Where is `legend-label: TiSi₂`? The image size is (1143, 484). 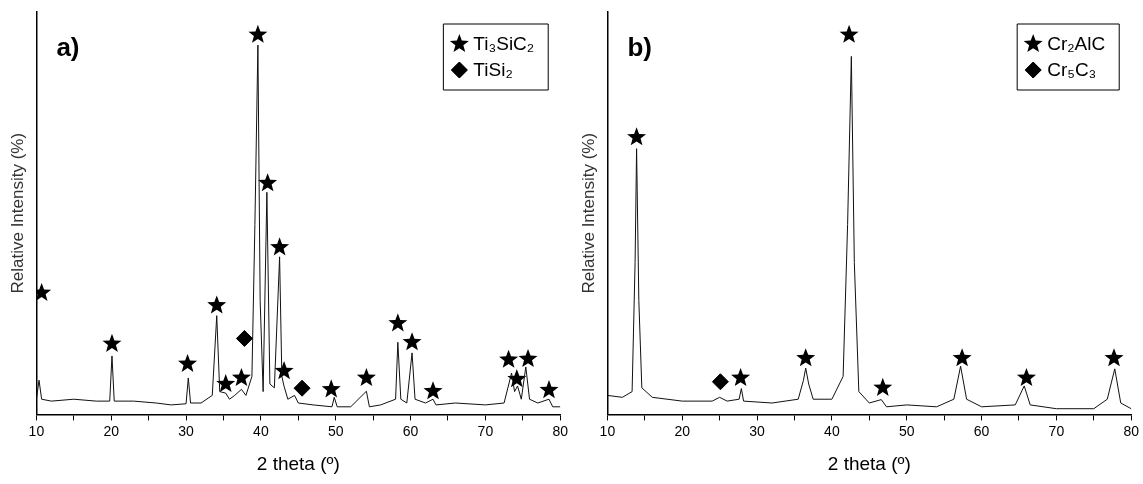 legend-label: TiSi₂ is located at coordinates (493, 70).